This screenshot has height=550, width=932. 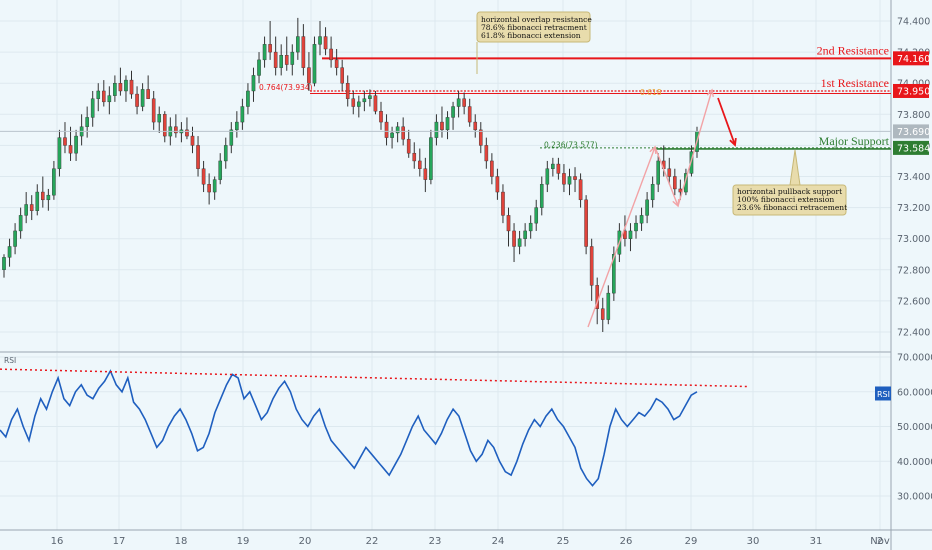 What do you see at coordinates (913, 208) in the screenshot?
I see `price-tick-label: 73.200` at bounding box center [913, 208].